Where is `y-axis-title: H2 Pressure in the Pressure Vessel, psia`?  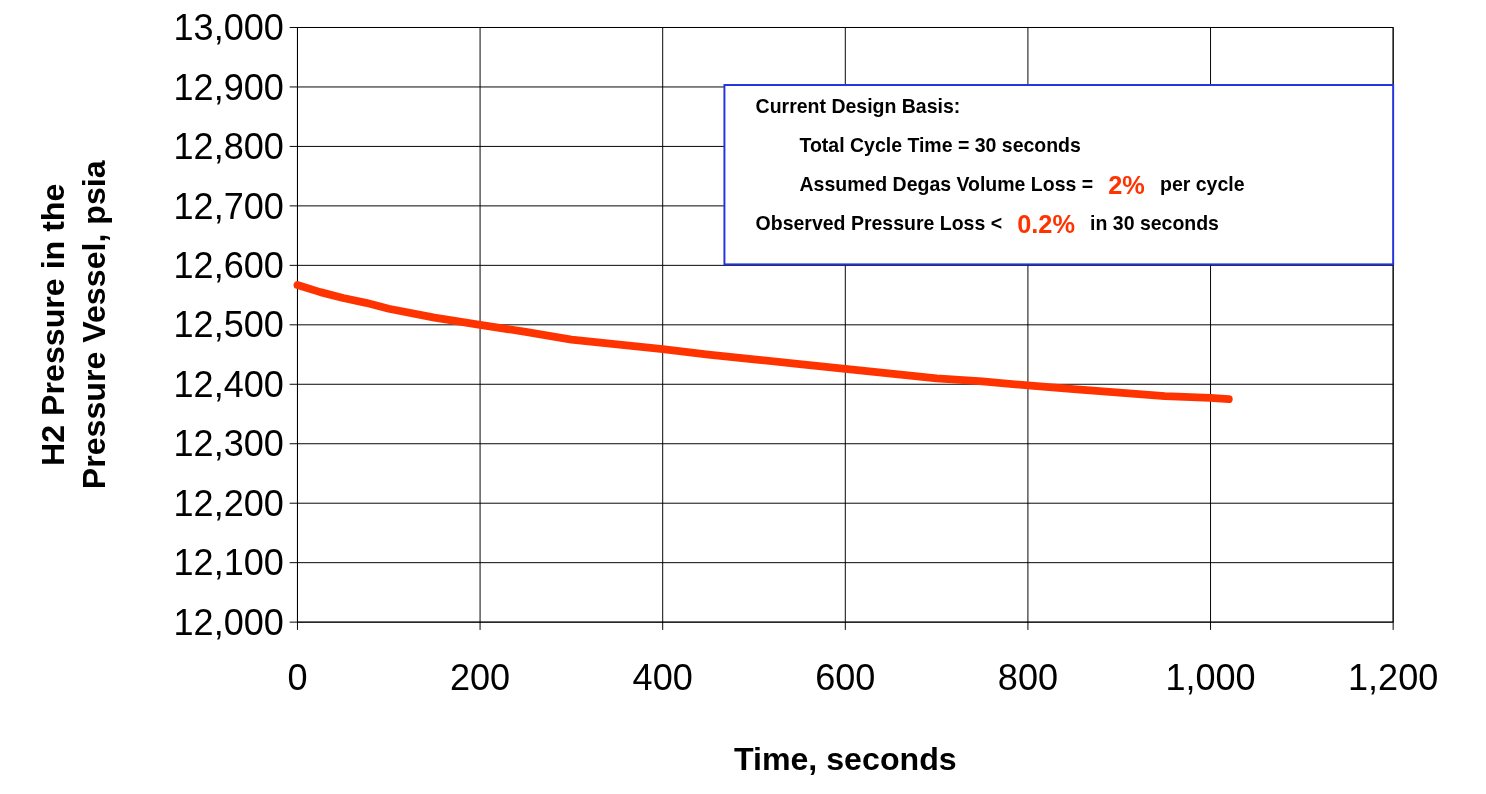 y-axis-title: H2 Pressure in the Pressure Vessel, psia is located at coordinates (74, 324).